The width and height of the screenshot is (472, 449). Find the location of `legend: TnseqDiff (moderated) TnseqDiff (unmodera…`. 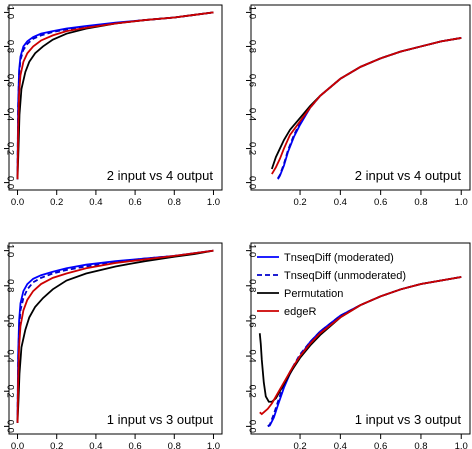

legend: TnseqDiff (moderated) TnseqDiff (unmodera… is located at coordinates (331, 285).